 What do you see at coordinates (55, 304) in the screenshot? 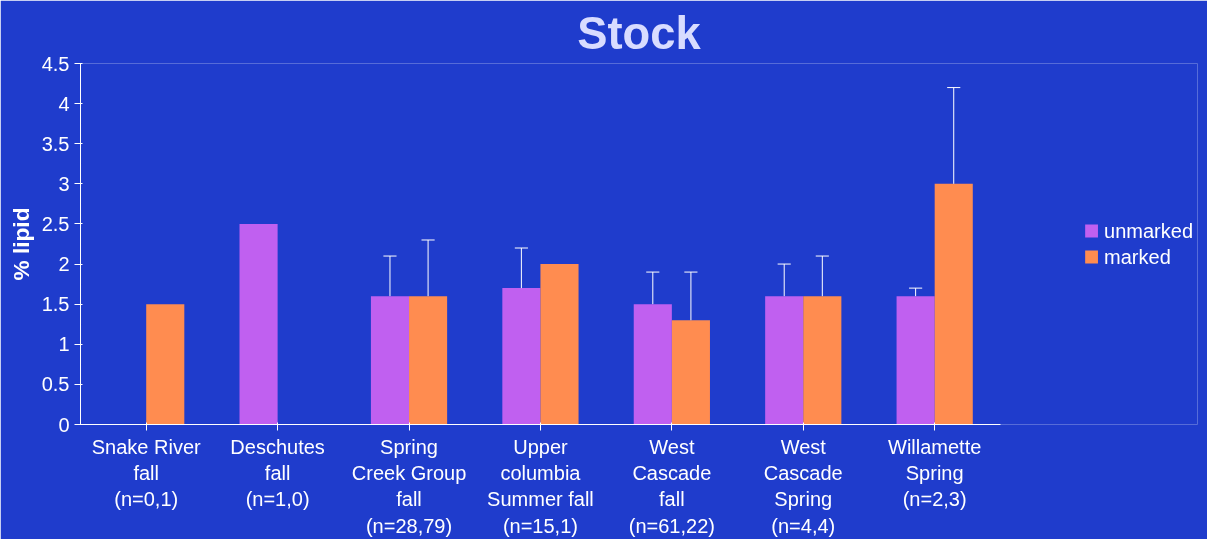
I see `y-tick-label: 1.5` at bounding box center [55, 304].